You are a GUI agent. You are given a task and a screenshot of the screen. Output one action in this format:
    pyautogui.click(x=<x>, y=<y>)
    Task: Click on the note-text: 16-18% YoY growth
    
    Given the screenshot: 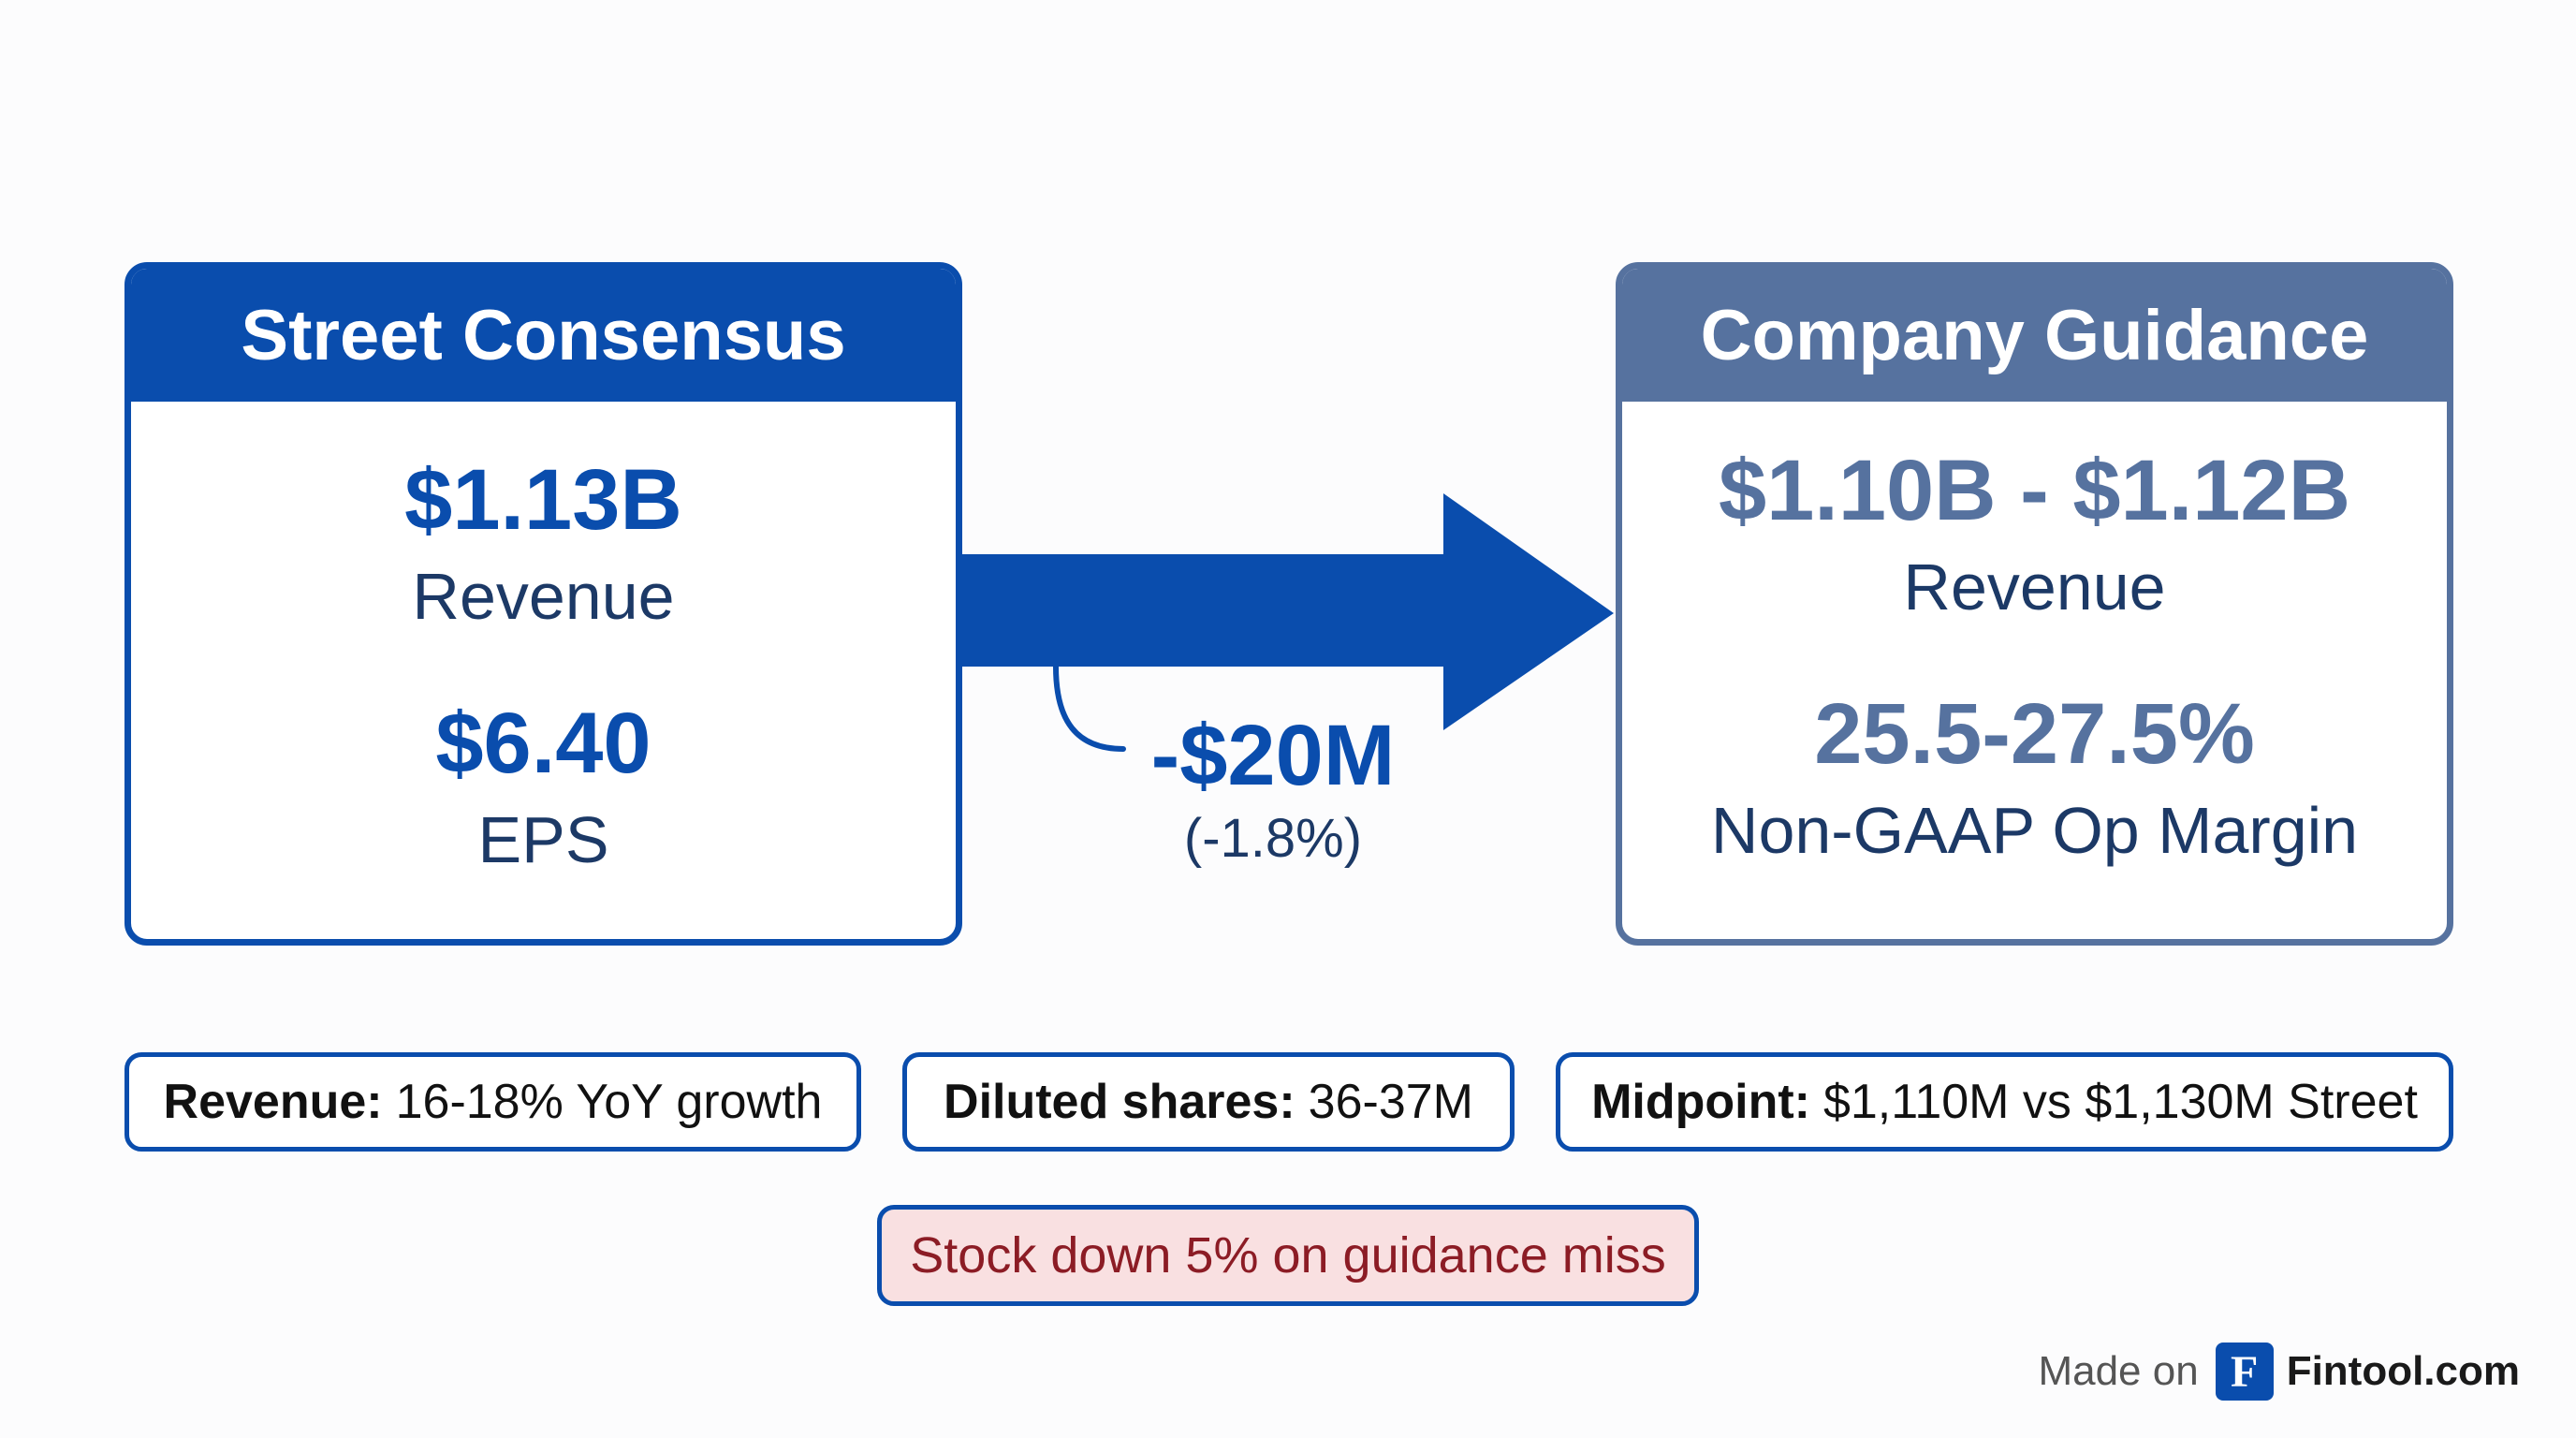 What is the action you would take?
    pyautogui.click(x=609, y=1102)
    